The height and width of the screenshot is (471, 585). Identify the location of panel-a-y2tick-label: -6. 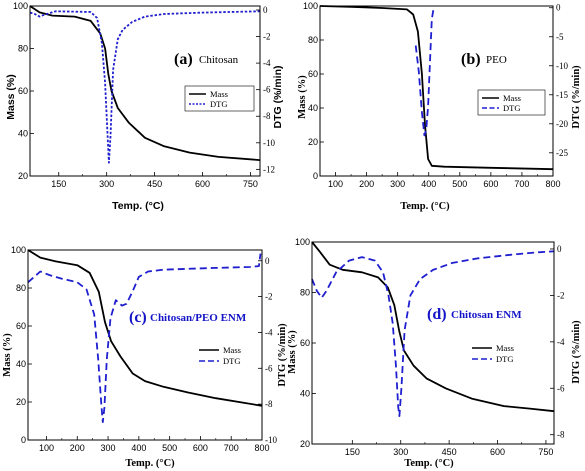
(267, 90).